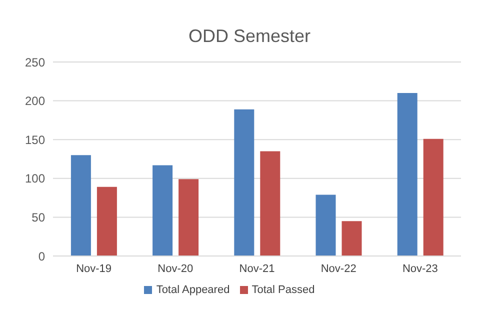  What do you see at coordinates (193, 290) in the screenshot?
I see `legend-label: Total Appeared` at bounding box center [193, 290].